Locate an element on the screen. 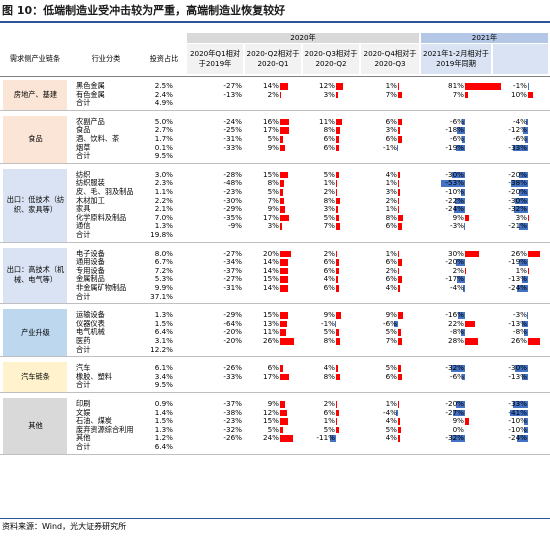 The width and height of the screenshot is (550, 537). value-q2: 5% is located at coordinates (273, 429).